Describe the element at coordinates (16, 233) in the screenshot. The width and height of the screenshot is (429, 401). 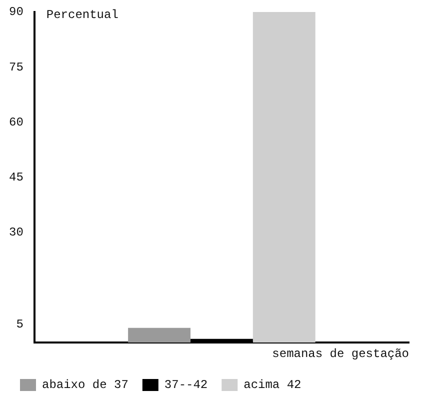
I see `y-tick-label: 30` at that location.